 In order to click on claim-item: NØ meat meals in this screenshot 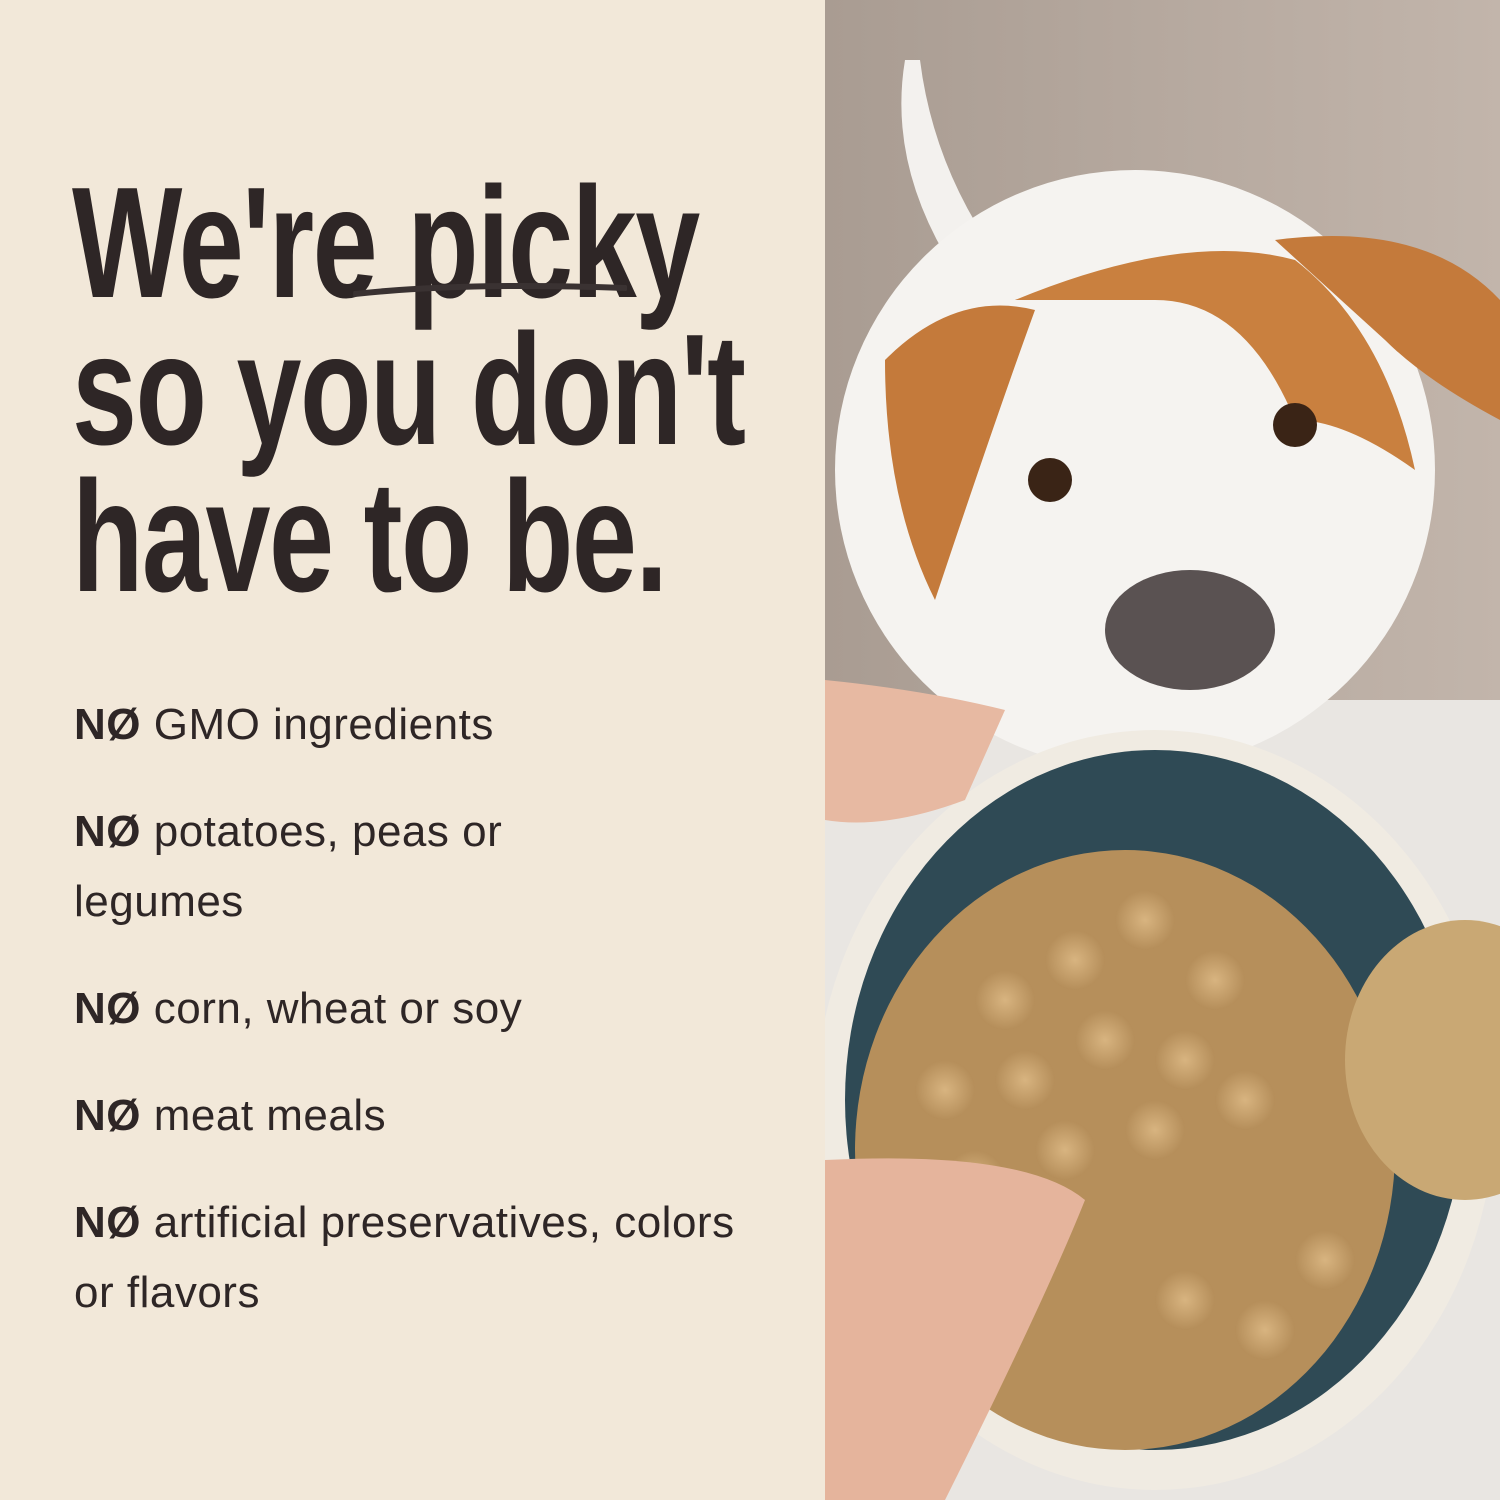, I will do `click(230, 1115)`.